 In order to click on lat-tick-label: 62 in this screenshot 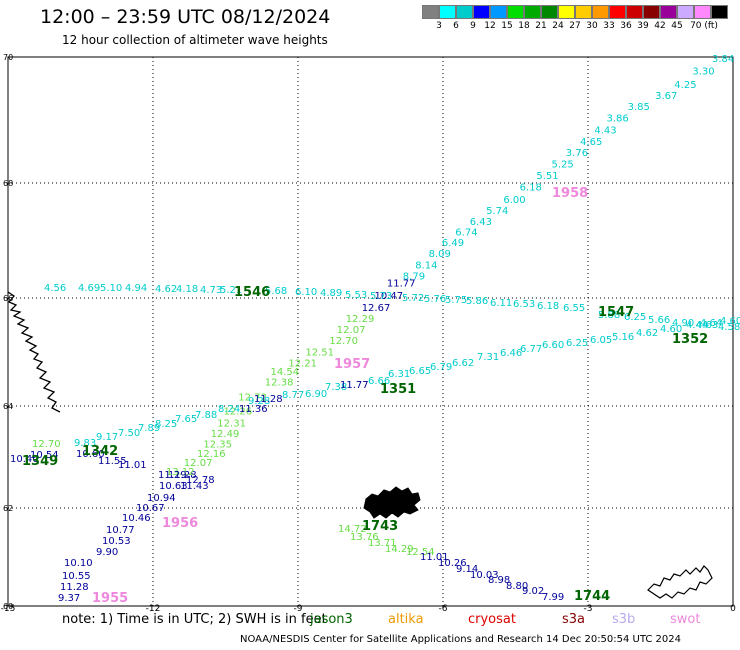, I will do `click(8, 508)`.